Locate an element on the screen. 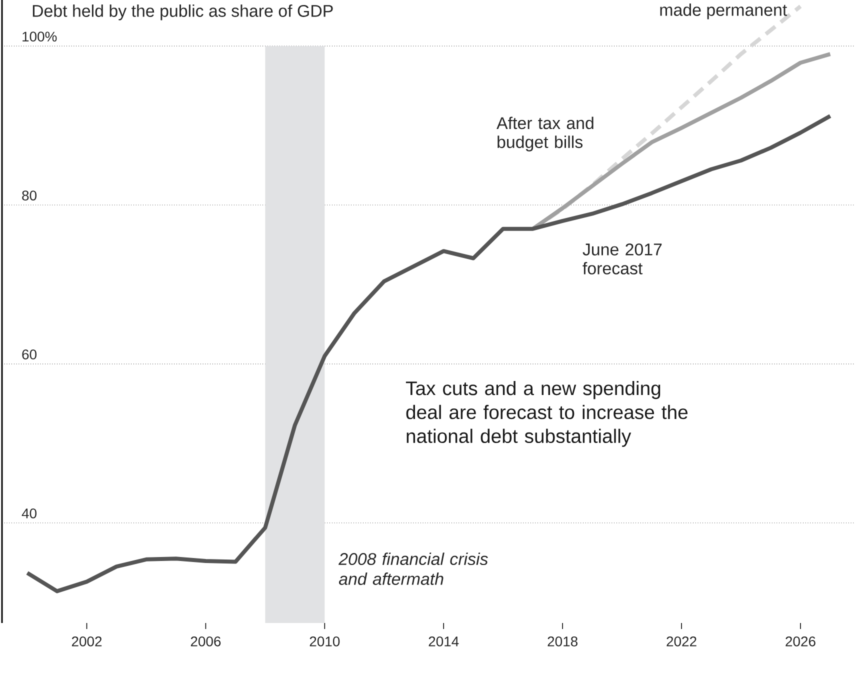 This screenshot has height=682, width=856. y-tick-label: 60 is located at coordinates (29, 355).